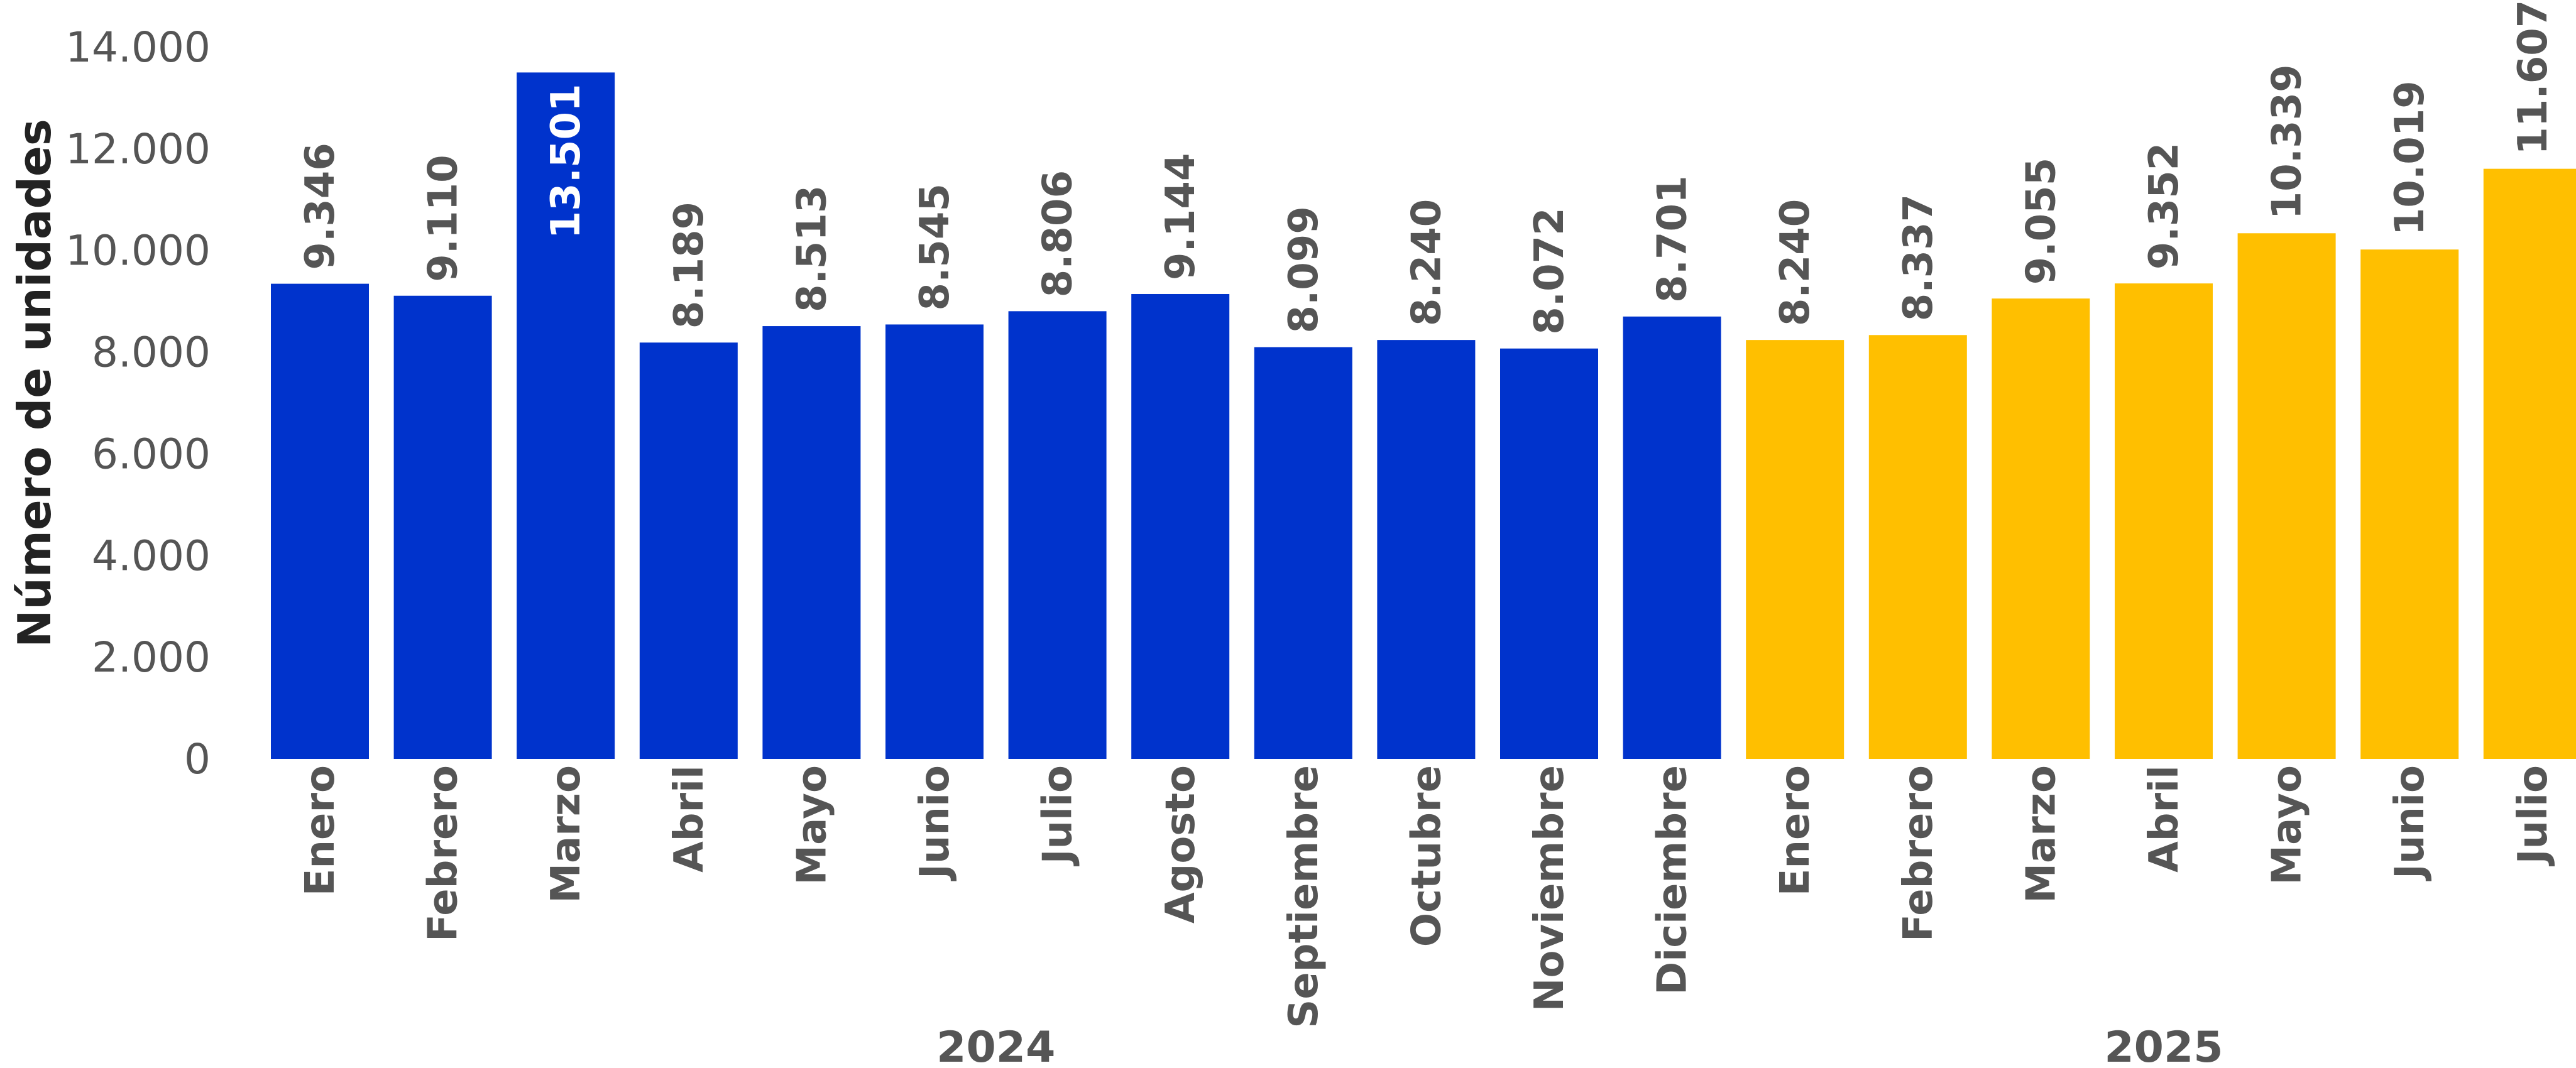 The height and width of the screenshot is (1068, 2576). I want to click on y-tick-label: 4.000, so click(151, 555).